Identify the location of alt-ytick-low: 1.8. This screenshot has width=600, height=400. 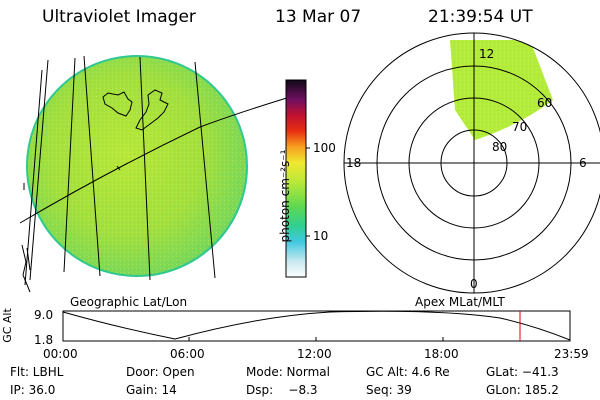
(44, 340).